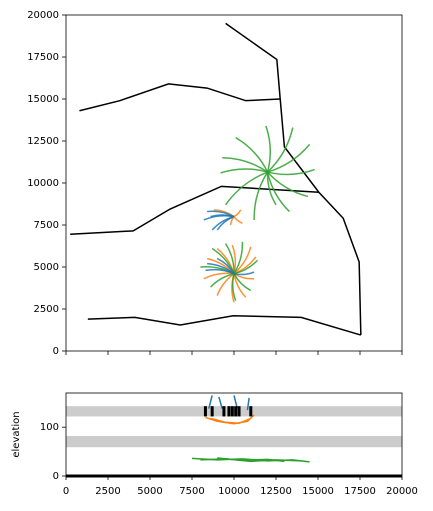  What do you see at coordinates (16, 434) in the screenshot?
I see `y-axis-label: elevation` at bounding box center [16, 434].